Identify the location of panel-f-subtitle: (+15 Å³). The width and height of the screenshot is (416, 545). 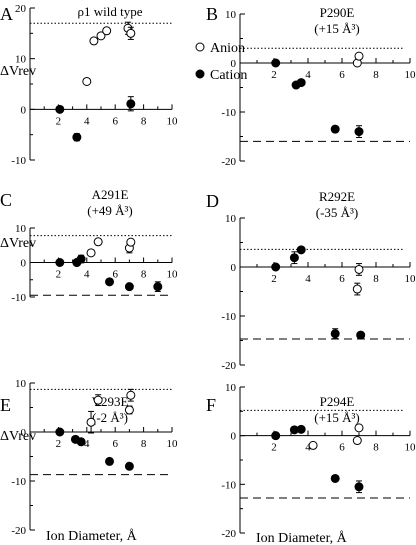
(337, 417).